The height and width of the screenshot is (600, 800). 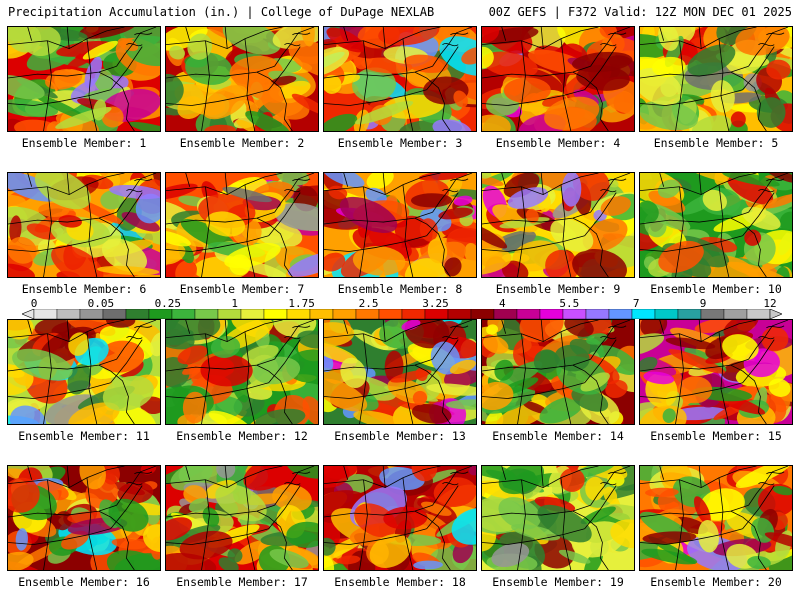 I want to click on colorbar-min-arrow, so click(x=28, y=314).